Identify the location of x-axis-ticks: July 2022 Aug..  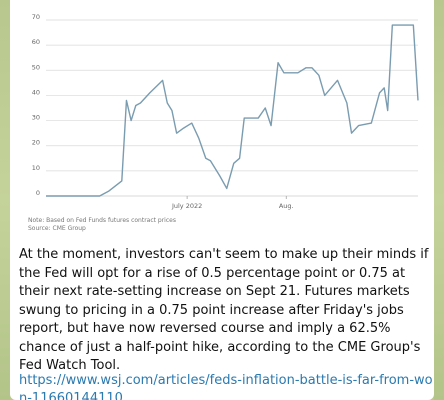
(232, 203).